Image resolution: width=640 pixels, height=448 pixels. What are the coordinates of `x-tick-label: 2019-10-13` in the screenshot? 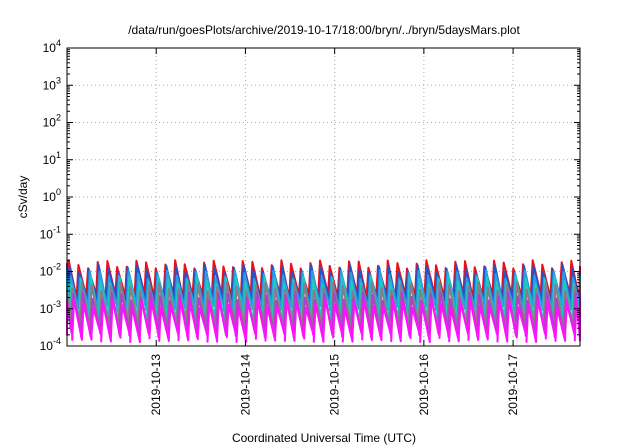 It's located at (156, 385).